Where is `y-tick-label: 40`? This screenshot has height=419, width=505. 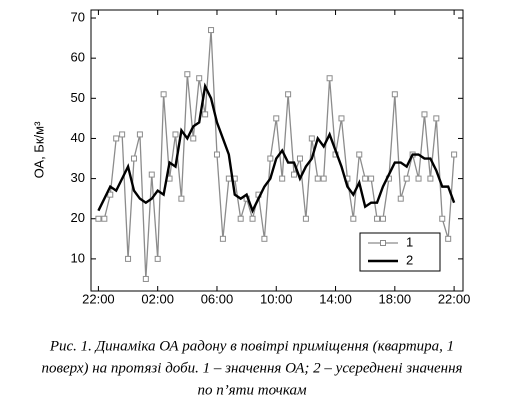
y-tick-label: 40 is located at coordinates (78, 137).